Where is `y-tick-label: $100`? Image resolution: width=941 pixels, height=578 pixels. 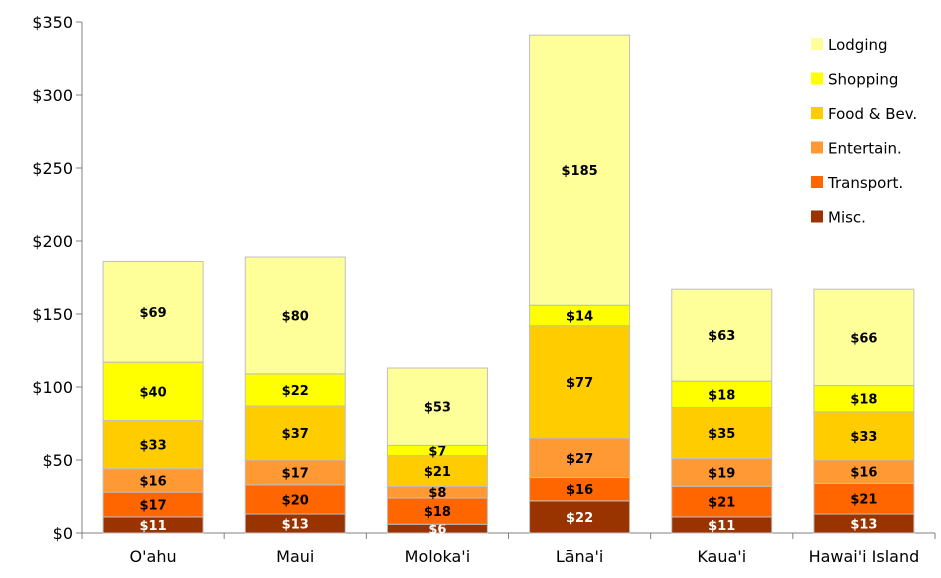 y-tick-label: $100 is located at coordinates (52, 387).